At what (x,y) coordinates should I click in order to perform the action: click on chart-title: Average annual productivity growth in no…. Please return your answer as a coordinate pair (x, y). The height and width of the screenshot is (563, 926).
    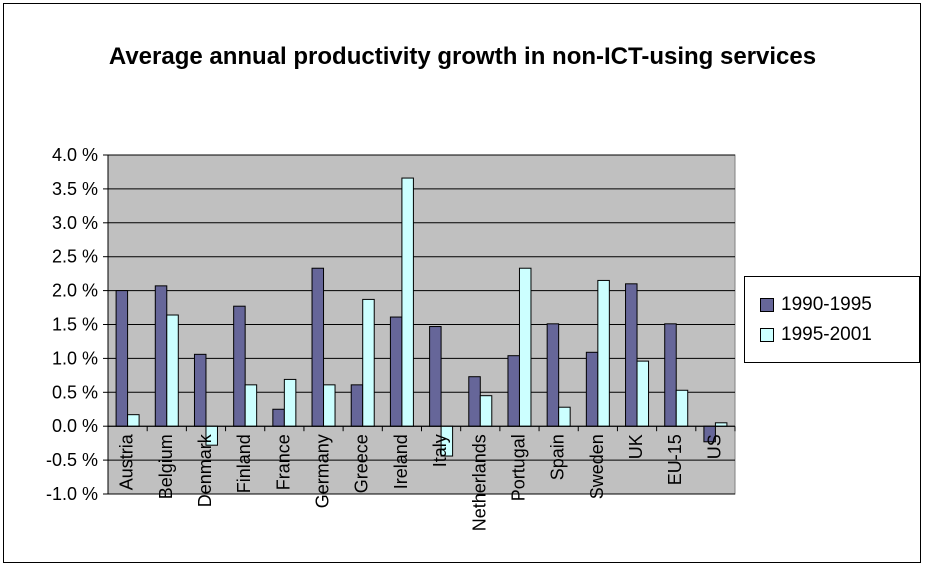
    Looking at the image, I should click on (462, 56).